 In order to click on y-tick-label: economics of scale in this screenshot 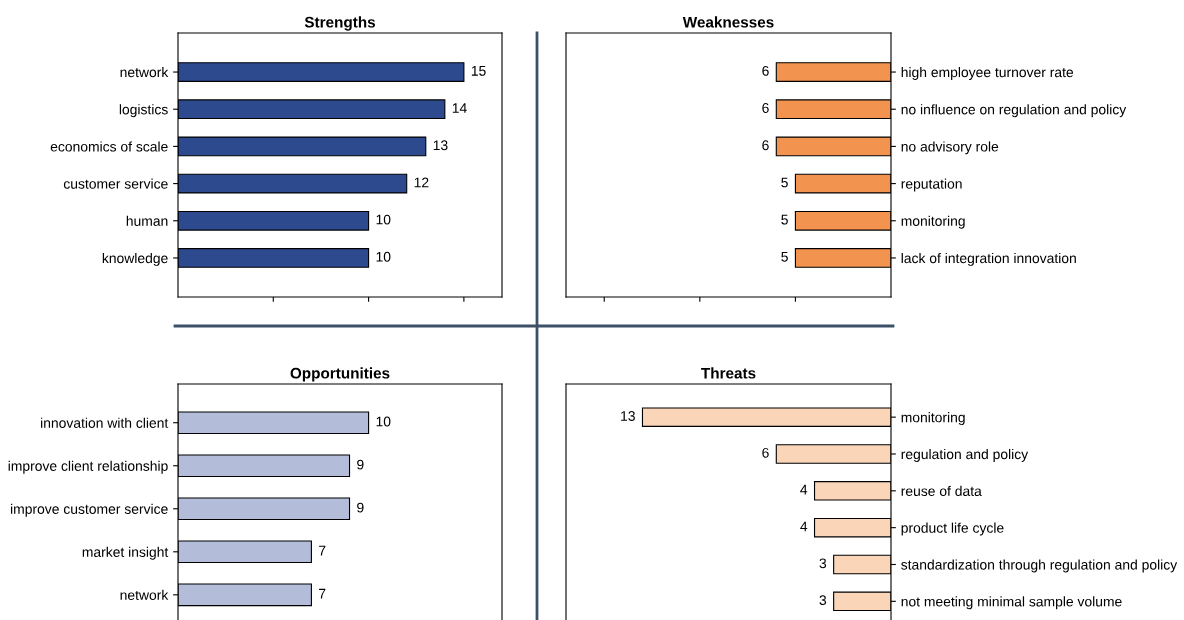, I will do `click(109, 146)`.